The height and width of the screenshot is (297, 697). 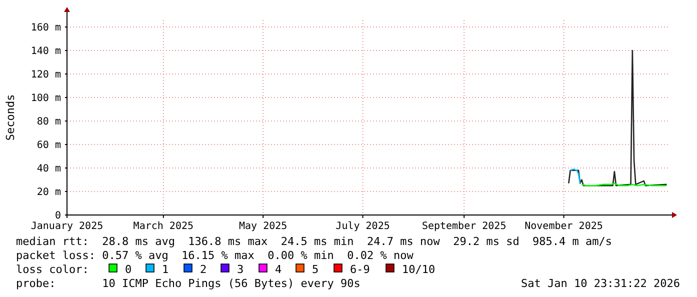 I want to click on legend-label: 3, so click(x=240, y=269).